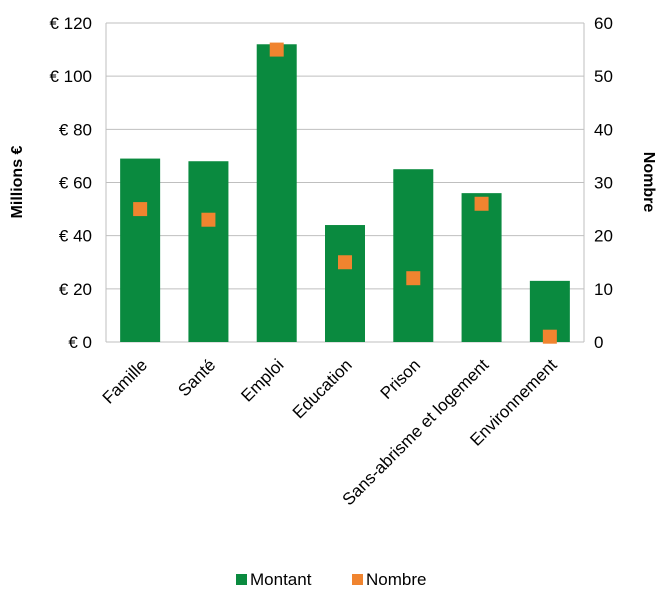 The width and height of the screenshot is (657, 594). Describe the element at coordinates (357, 579) in the screenshot. I see `legend-swatch-nombre` at that location.